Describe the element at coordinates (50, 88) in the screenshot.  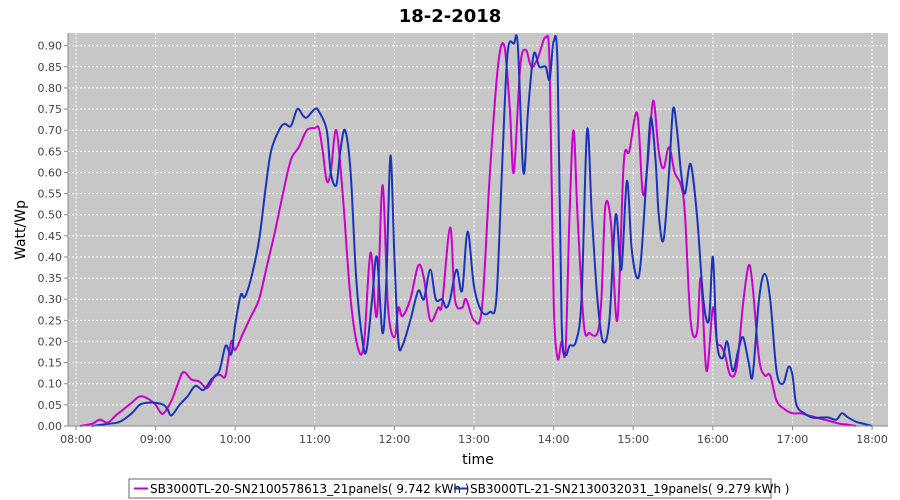
I see `y-tick-label: 0.80` at that location.